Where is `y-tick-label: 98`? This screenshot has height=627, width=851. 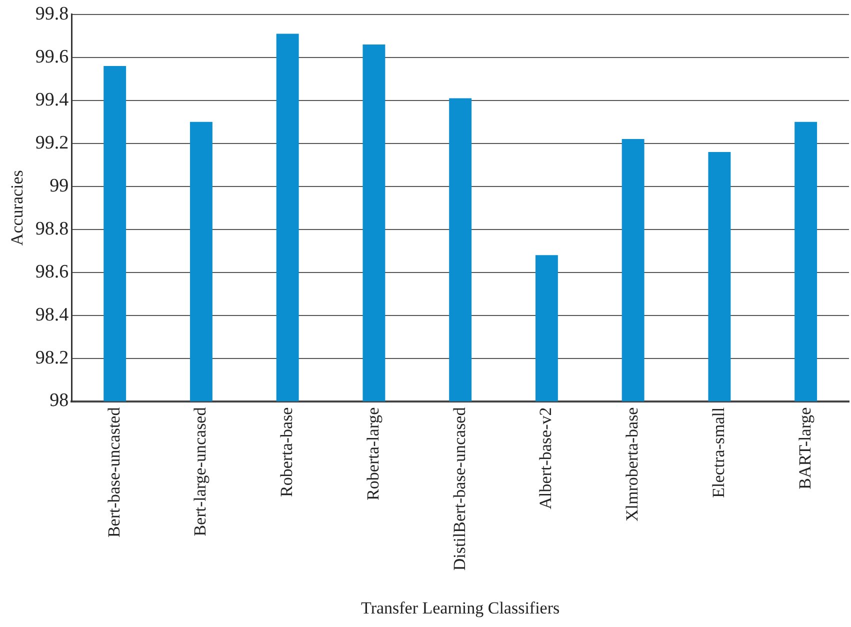
y-tick-label: 98 is located at coordinates (59, 401).